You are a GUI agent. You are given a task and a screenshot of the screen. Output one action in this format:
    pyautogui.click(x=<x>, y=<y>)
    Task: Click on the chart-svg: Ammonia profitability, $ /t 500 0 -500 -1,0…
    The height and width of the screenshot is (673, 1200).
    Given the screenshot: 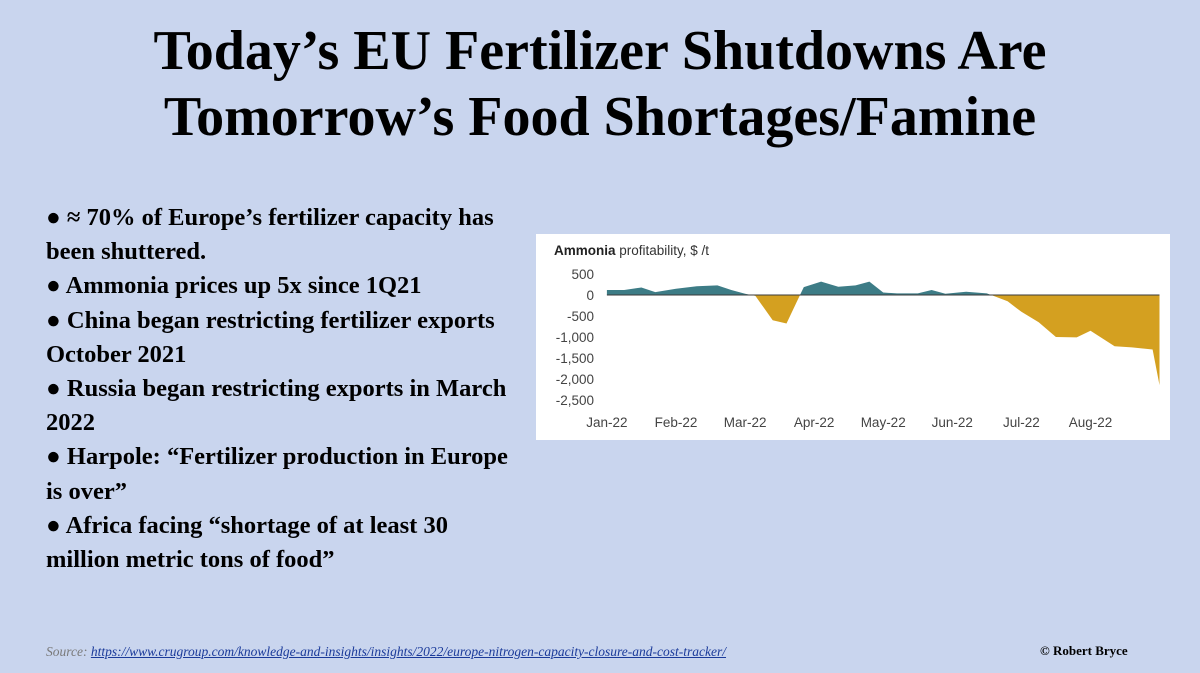 What is the action you would take?
    pyautogui.click(x=857, y=336)
    